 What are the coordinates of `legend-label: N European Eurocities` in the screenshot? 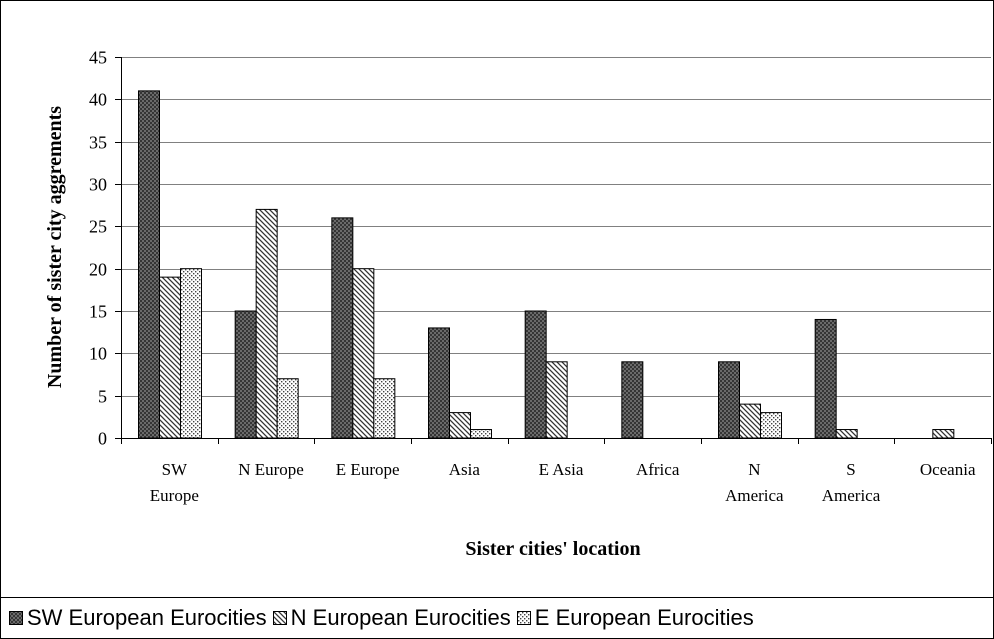 It's located at (400, 617).